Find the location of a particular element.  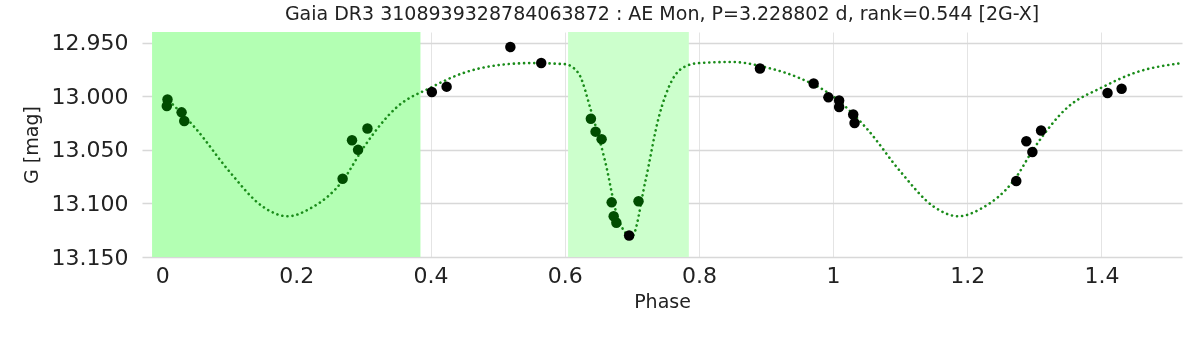

x-tick-label: 0.8 is located at coordinates (699, 275).